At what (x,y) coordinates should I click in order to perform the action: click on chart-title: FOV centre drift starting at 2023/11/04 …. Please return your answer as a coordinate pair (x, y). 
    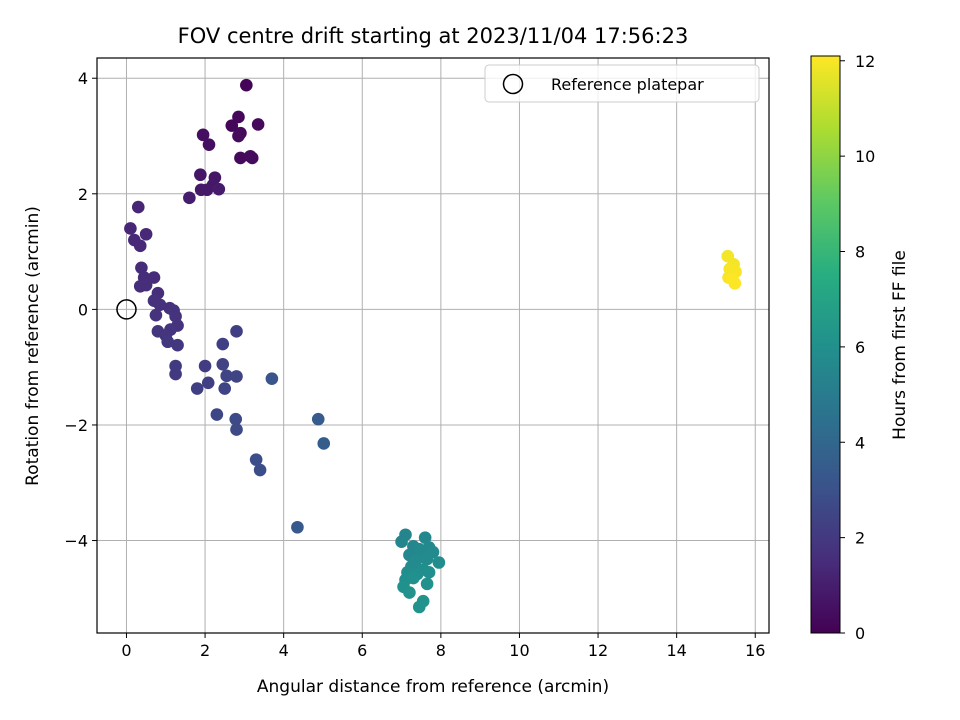
    Looking at the image, I should click on (433, 36).